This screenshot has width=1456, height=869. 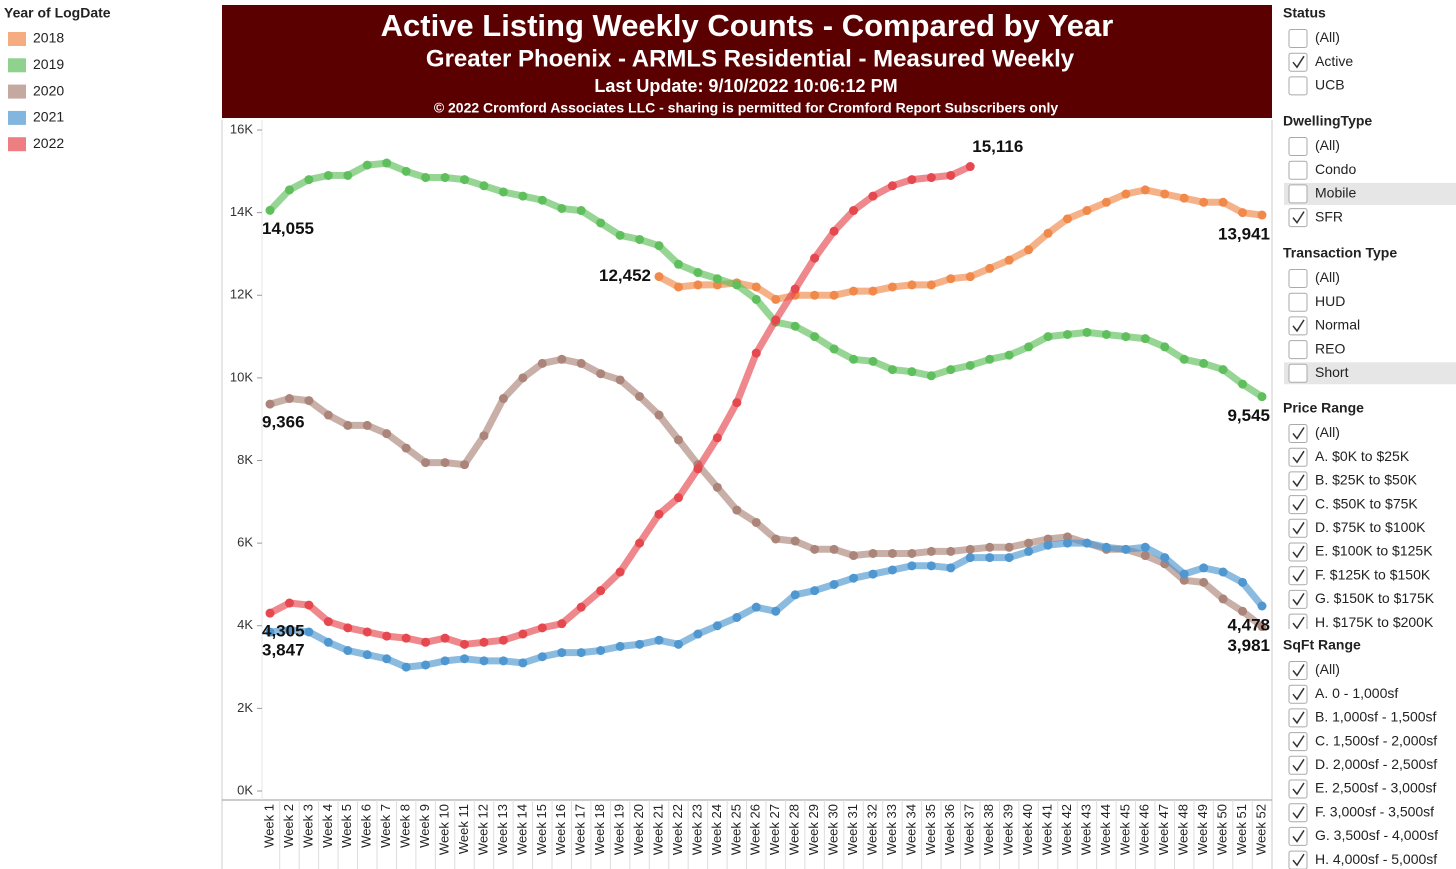 I want to click on filter-option: C. $50K to $75K, so click(x=1353, y=505).